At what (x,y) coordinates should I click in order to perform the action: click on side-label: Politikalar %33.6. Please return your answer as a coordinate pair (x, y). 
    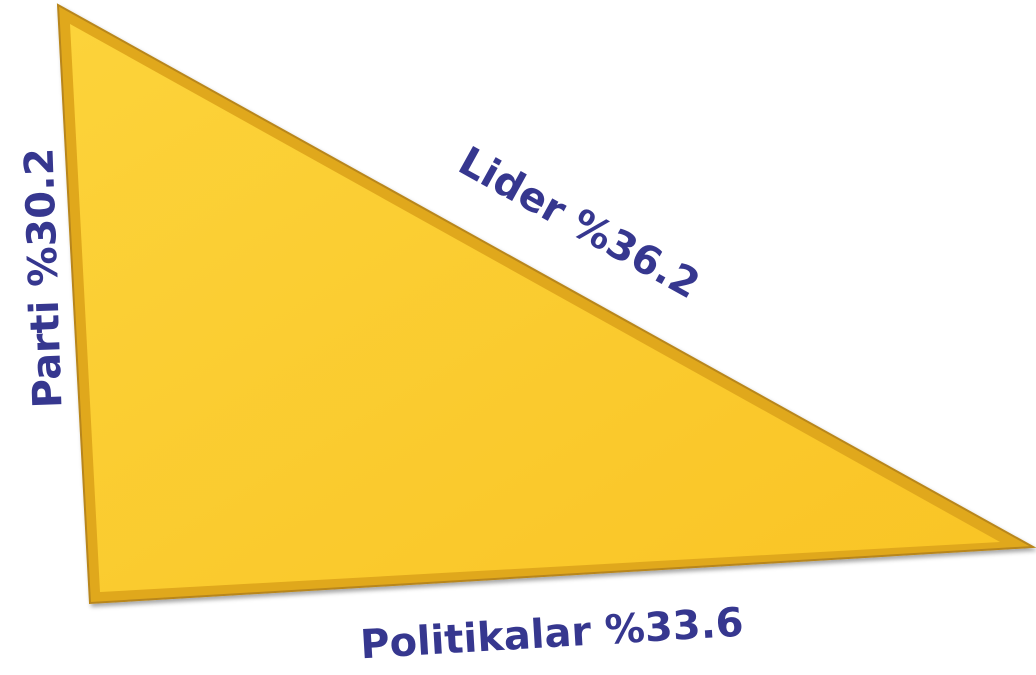
    Looking at the image, I should click on (552, 634).